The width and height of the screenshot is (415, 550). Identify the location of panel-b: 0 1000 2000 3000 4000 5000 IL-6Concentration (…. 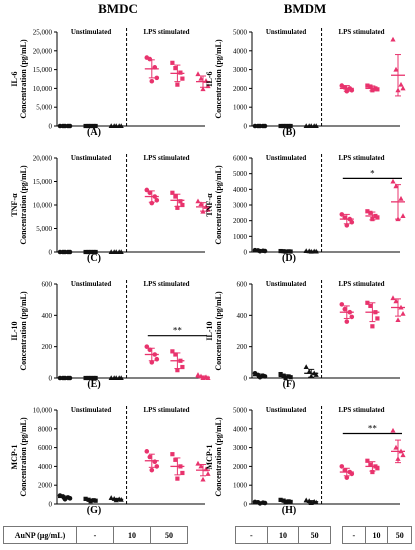
(305, 83).